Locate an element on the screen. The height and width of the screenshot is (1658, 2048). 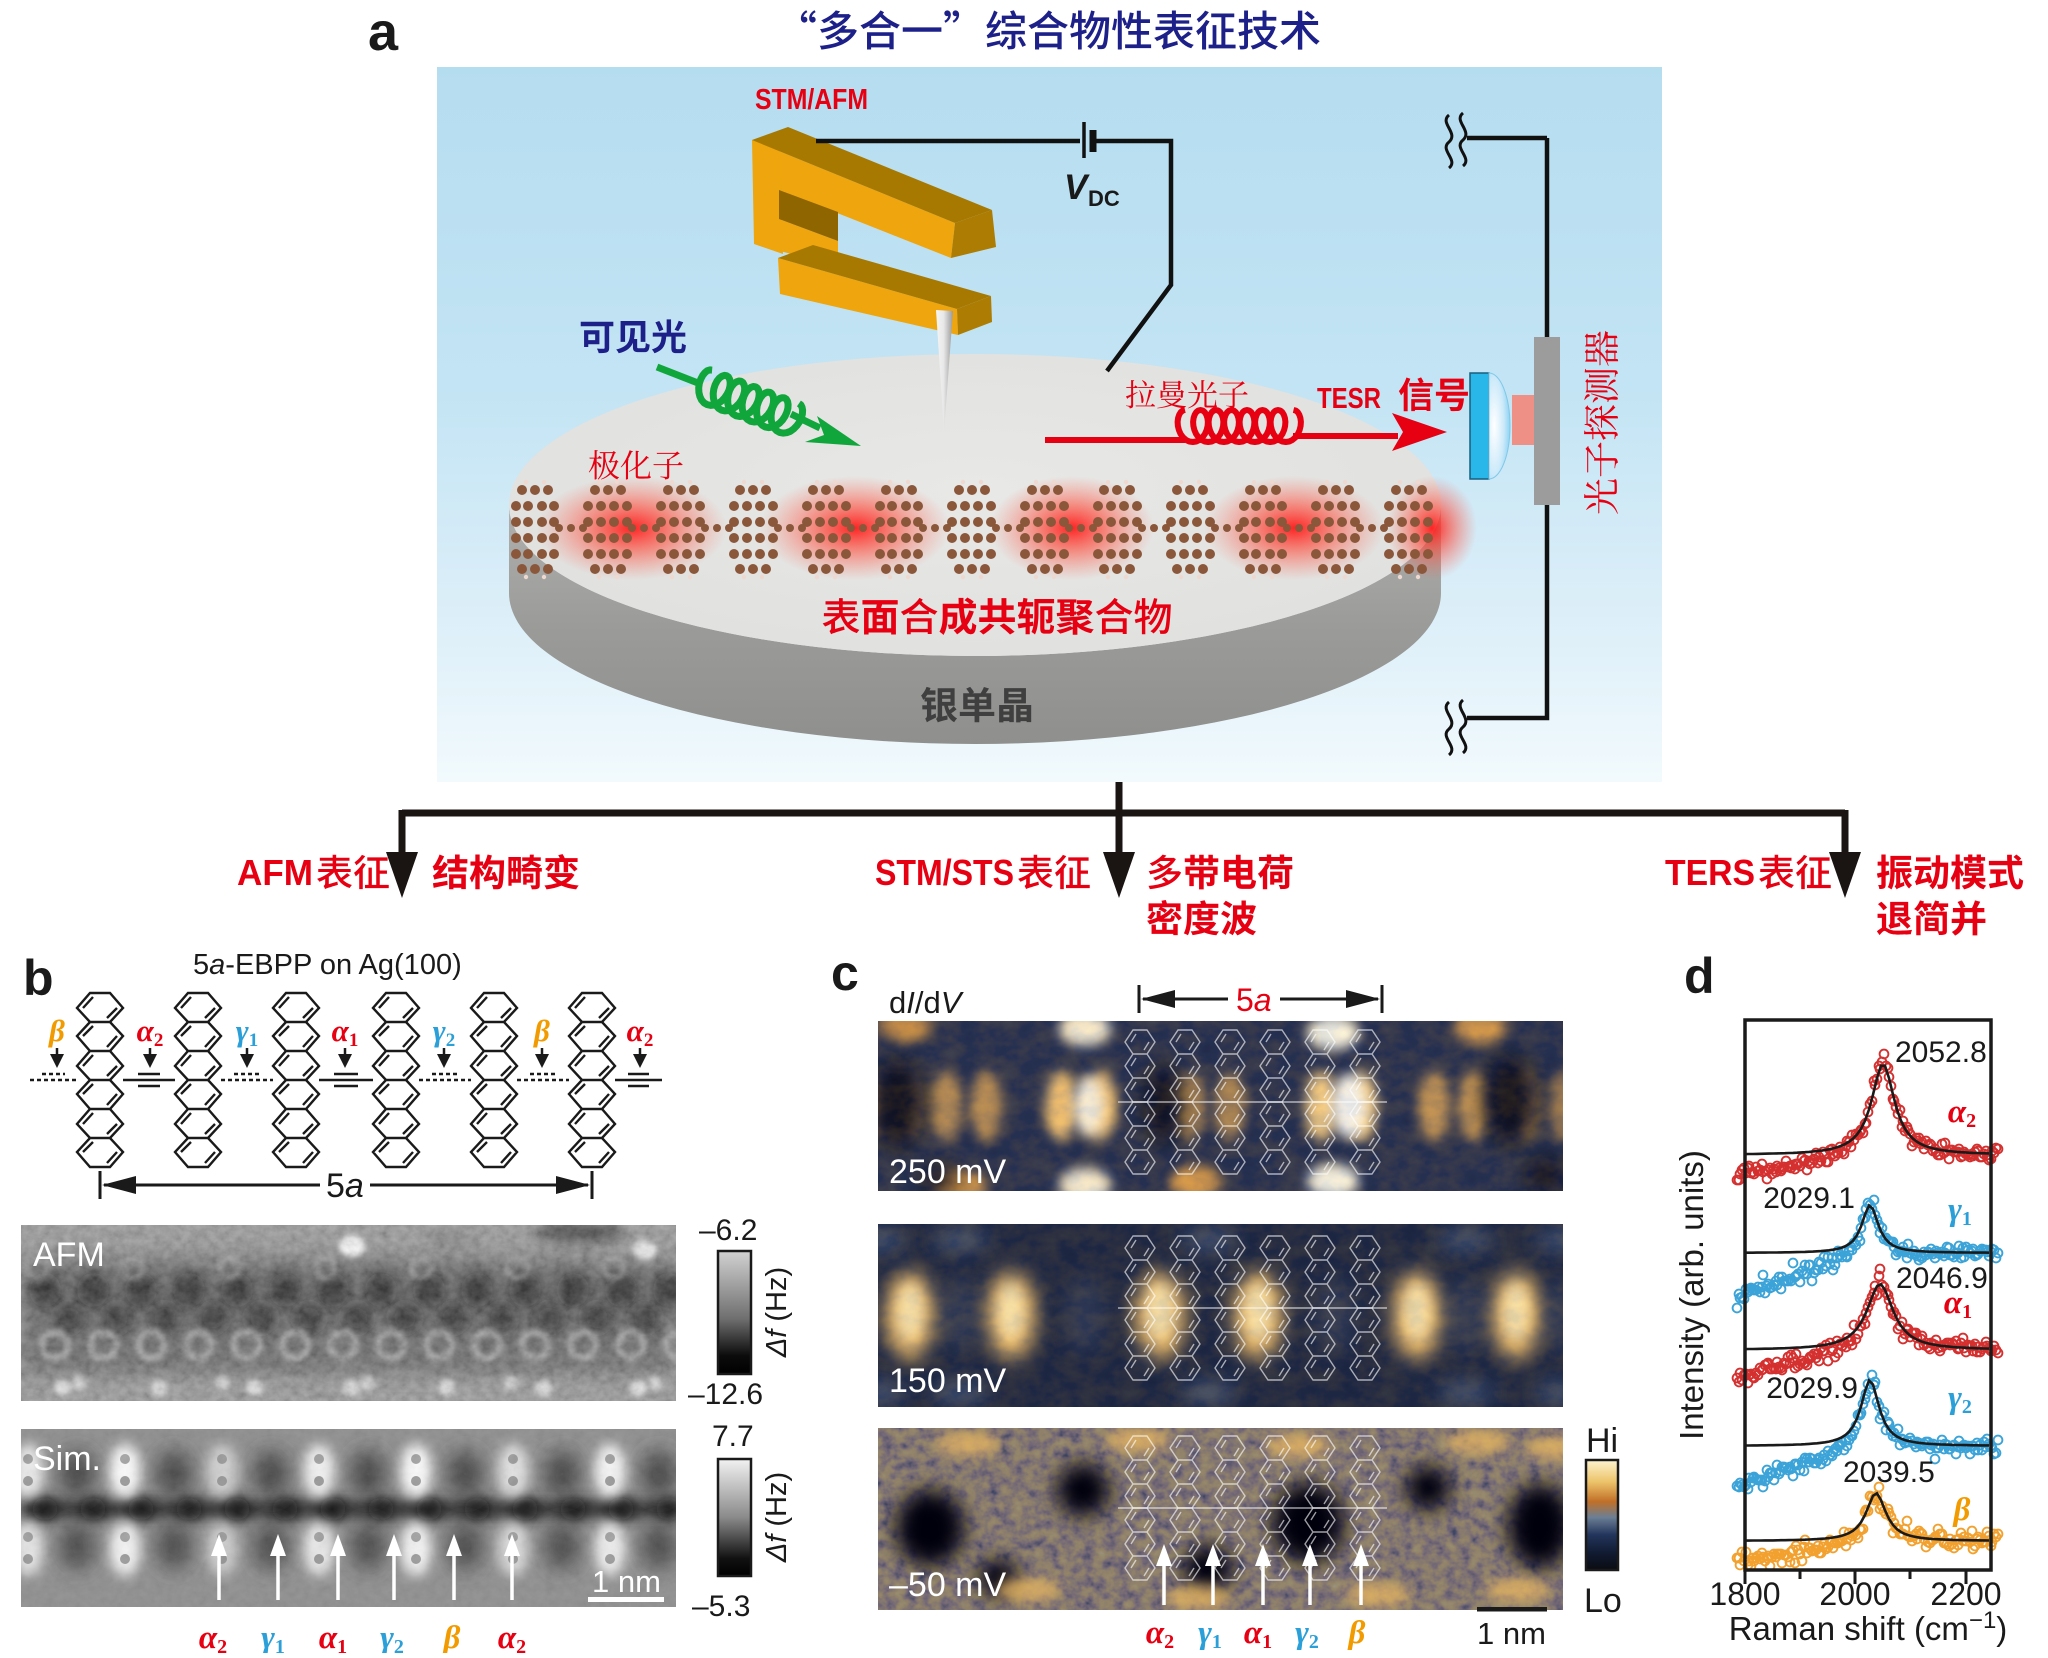
svg-text: TESR is located at coordinates (1349, 399).